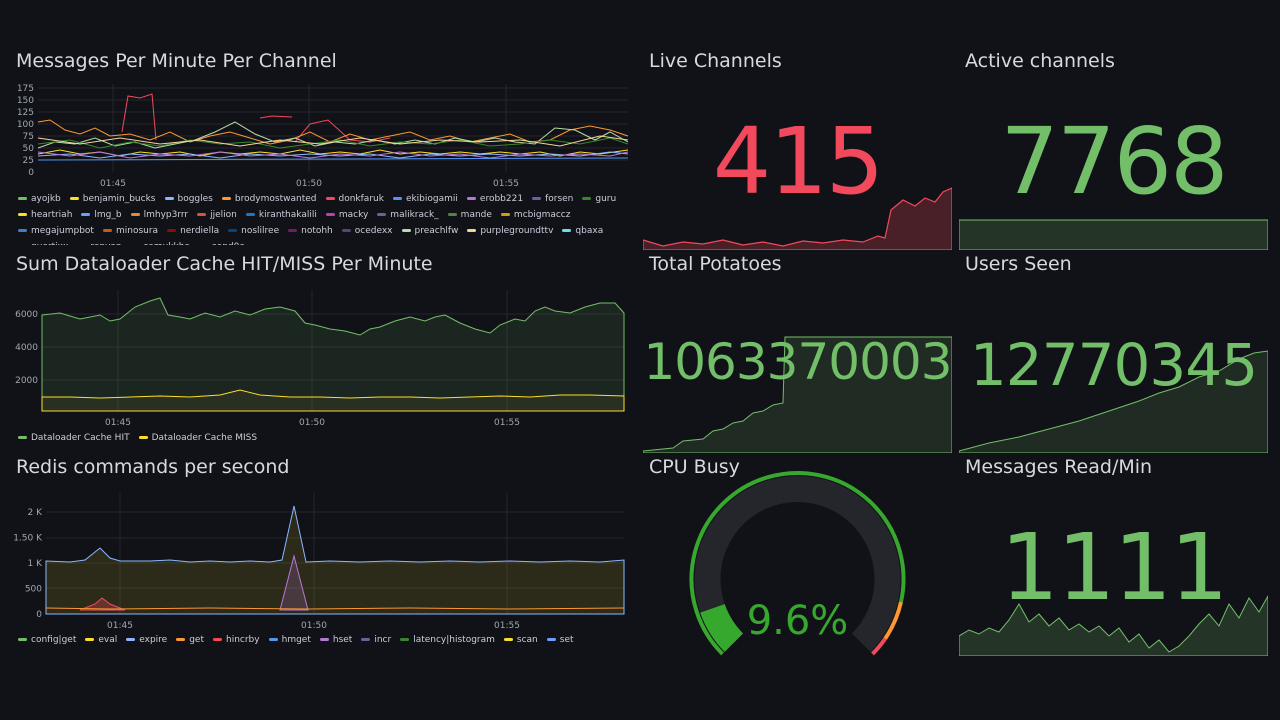 The image size is (1280, 720). Describe the element at coordinates (188, 199) in the screenshot. I see `legend-item: boggles` at that location.